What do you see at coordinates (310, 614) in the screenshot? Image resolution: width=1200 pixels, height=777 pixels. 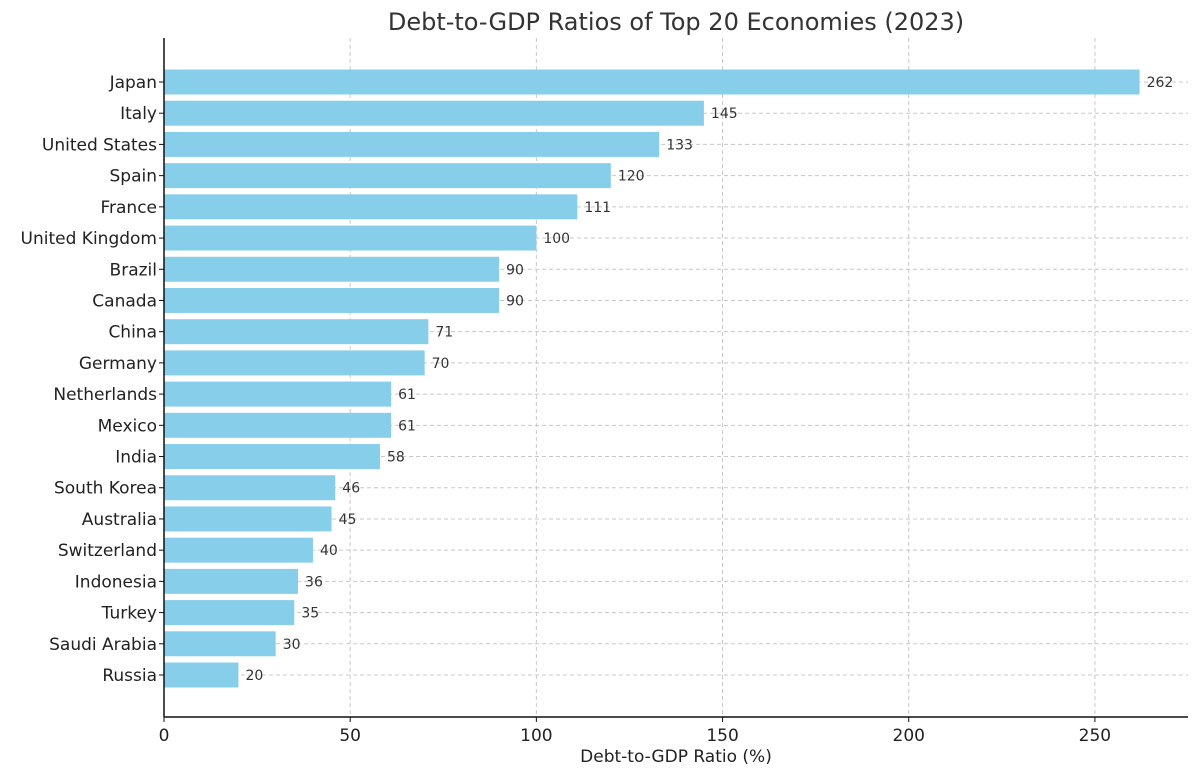 I see `bar-data-label: 35` at bounding box center [310, 614].